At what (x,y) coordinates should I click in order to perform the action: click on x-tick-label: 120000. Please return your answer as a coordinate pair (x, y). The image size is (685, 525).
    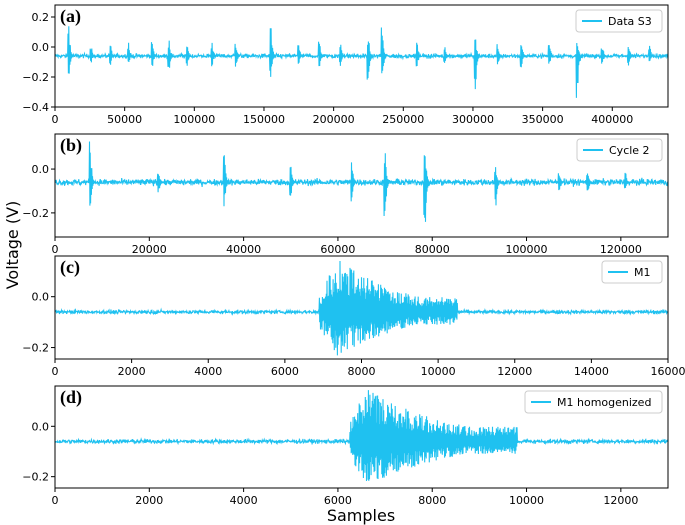
    Looking at the image, I should click on (621, 249).